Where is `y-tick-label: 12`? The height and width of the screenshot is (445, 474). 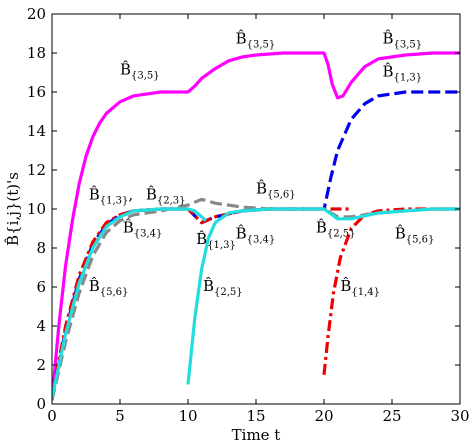
y-tick-label: 12 is located at coordinates (36, 170).